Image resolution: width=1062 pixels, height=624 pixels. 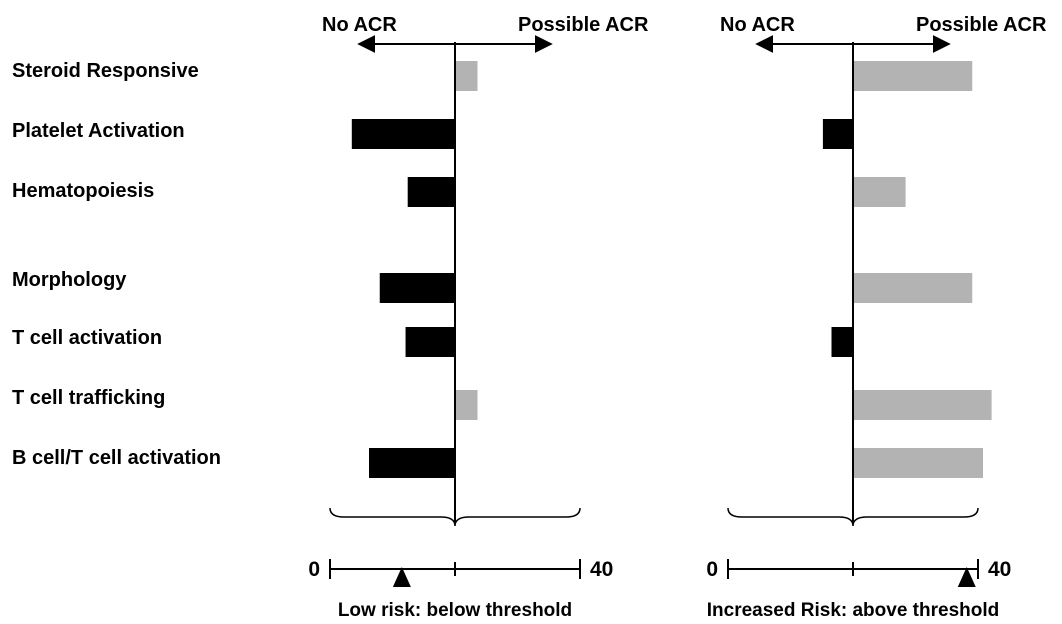 What do you see at coordinates (87, 338) in the screenshot?
I see `category-label: T cell activation` at bounding box center [87, 338].